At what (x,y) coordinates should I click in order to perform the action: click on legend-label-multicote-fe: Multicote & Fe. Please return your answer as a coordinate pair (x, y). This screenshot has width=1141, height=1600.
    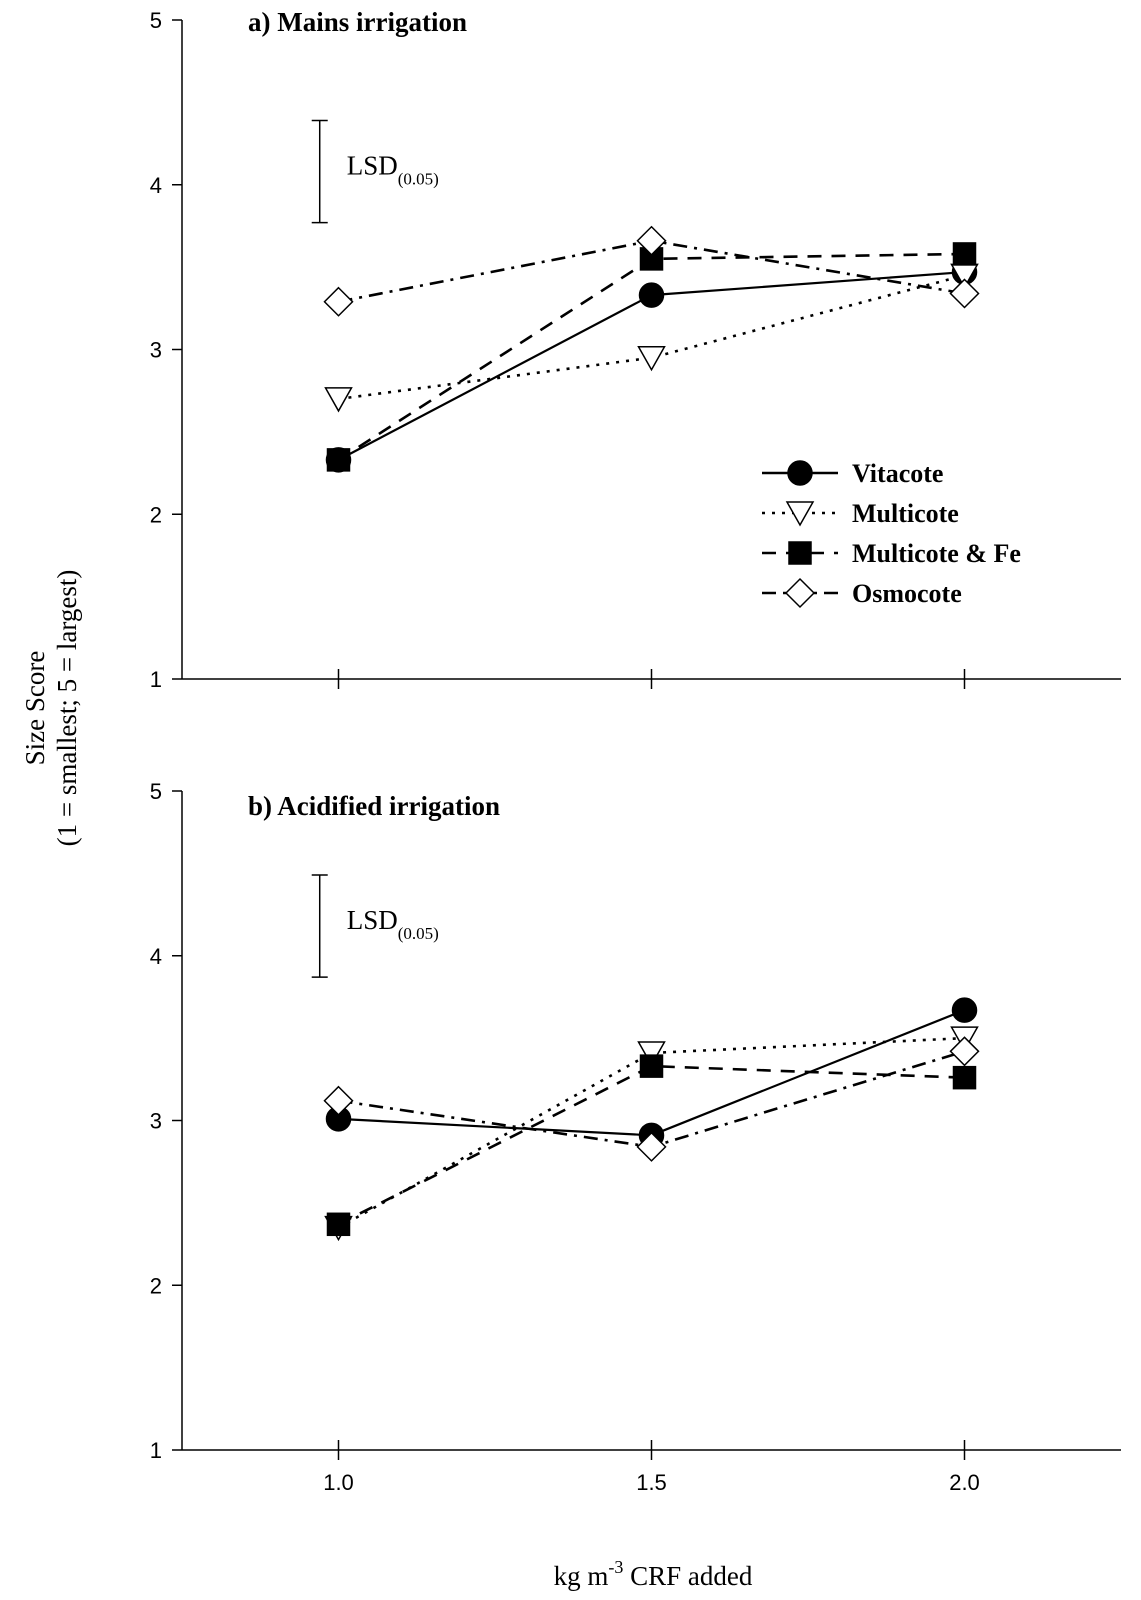
    Looking at the image, I should click on (936, 553).